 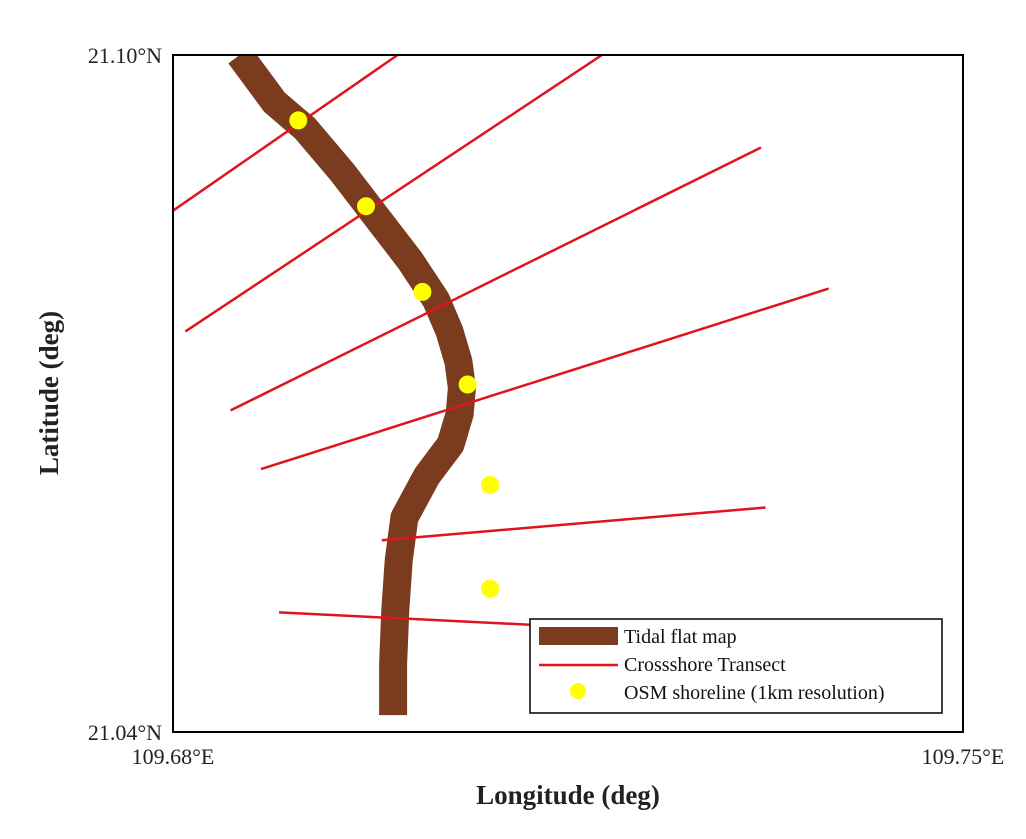 I want to click on legend-tidal-flat-swatch, so click(x=578, y=636).